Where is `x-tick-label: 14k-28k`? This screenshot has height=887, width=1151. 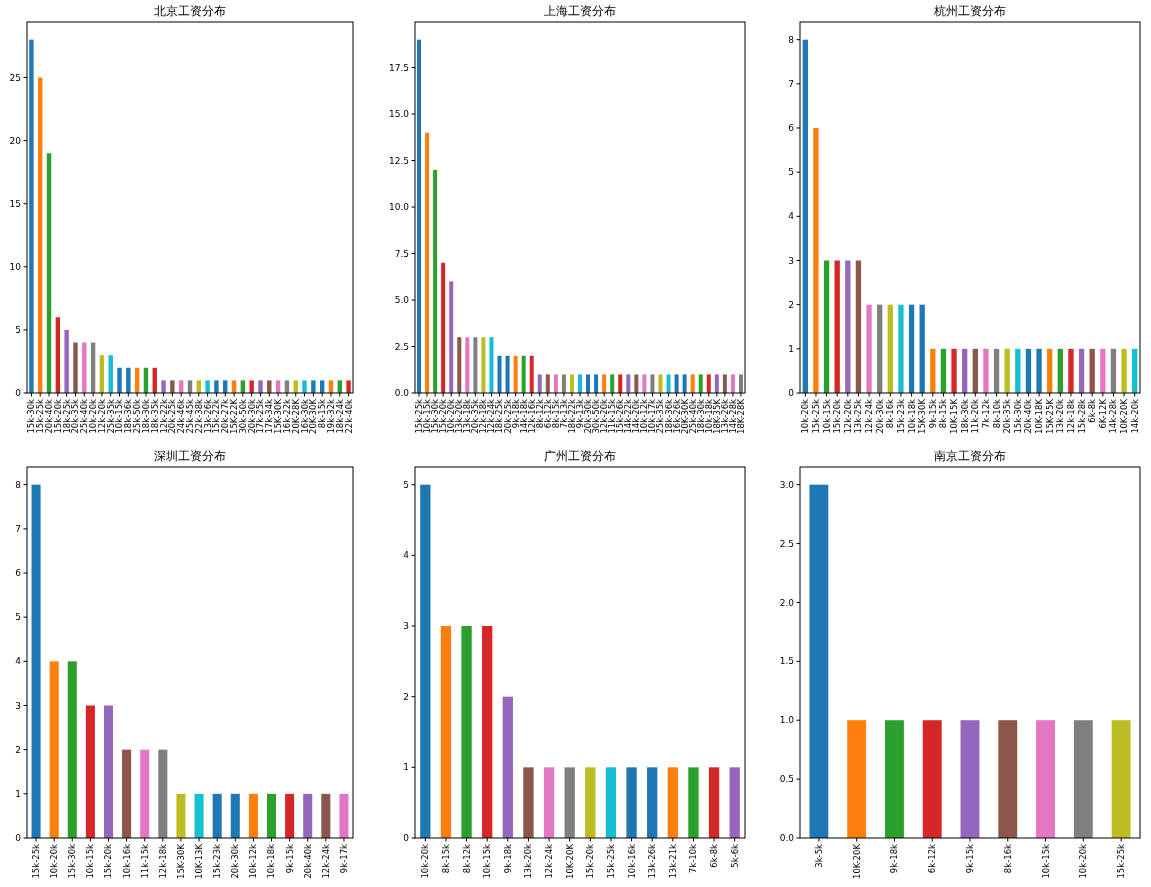 x-tick-label: 14k-28k is located at coordinates (732, 416).